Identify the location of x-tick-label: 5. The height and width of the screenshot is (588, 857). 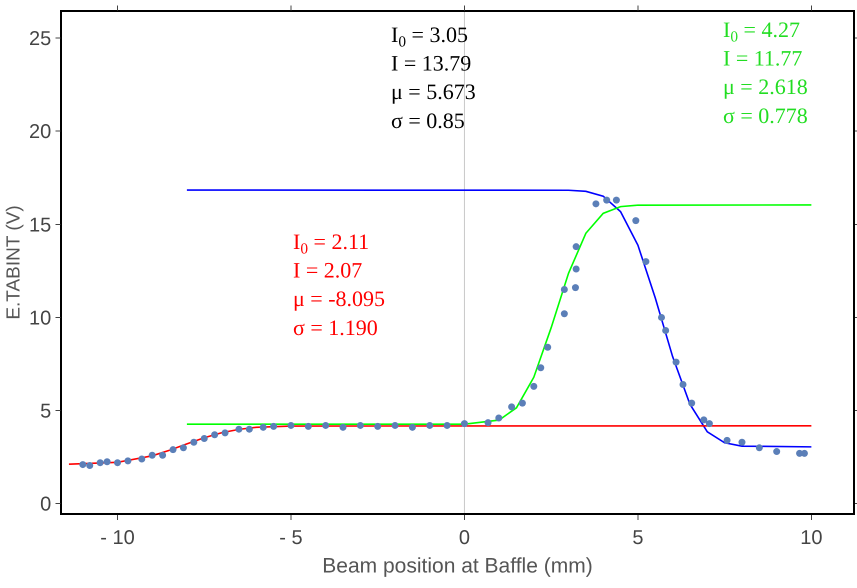
(638, 537).